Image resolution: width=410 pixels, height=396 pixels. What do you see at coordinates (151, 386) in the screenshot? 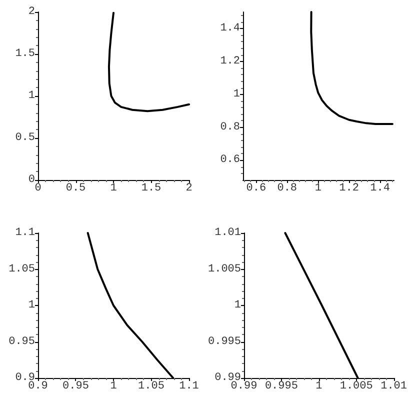
I see `x-tick-label: 1.05` at bounding box center [151, 386].